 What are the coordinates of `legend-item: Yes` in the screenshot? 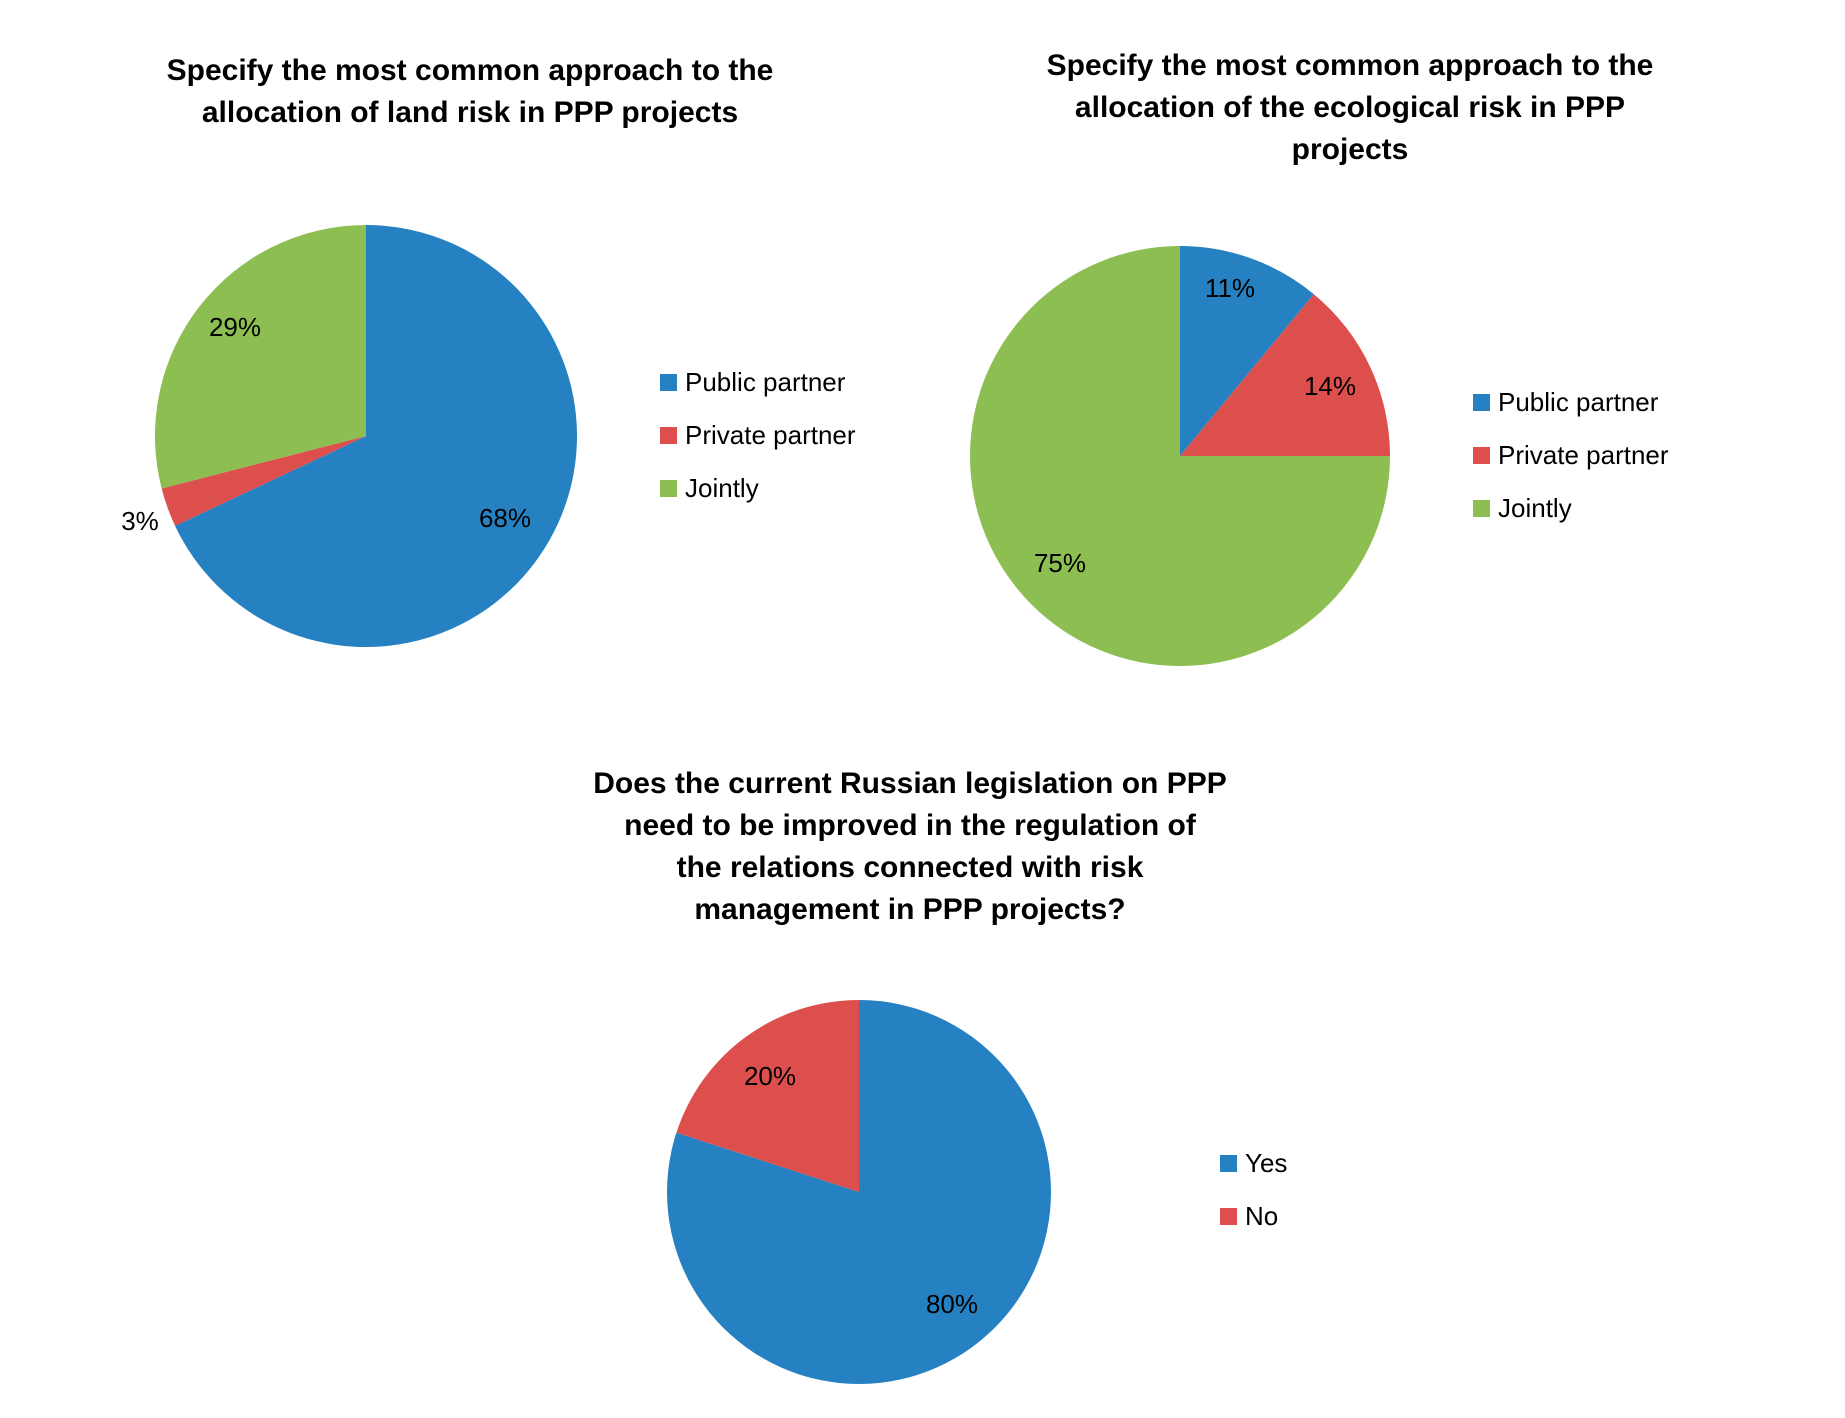 It's located at (1253, 1163).